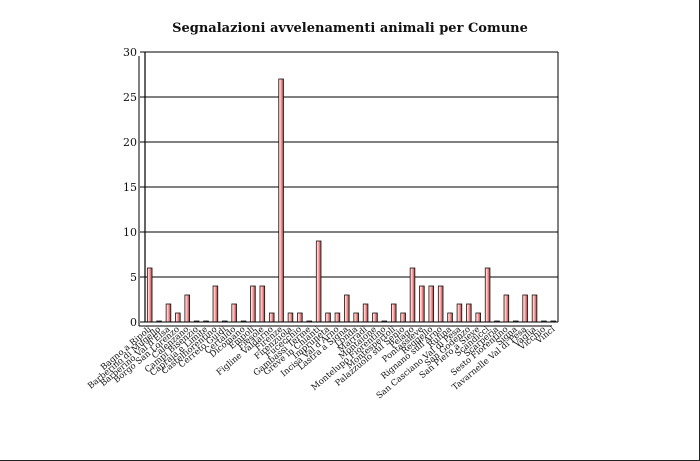 This screenshot has height=461, width=700. I want to click on y-tick-labels: 0 5 10 15 20 25 30, so click(130, 187).